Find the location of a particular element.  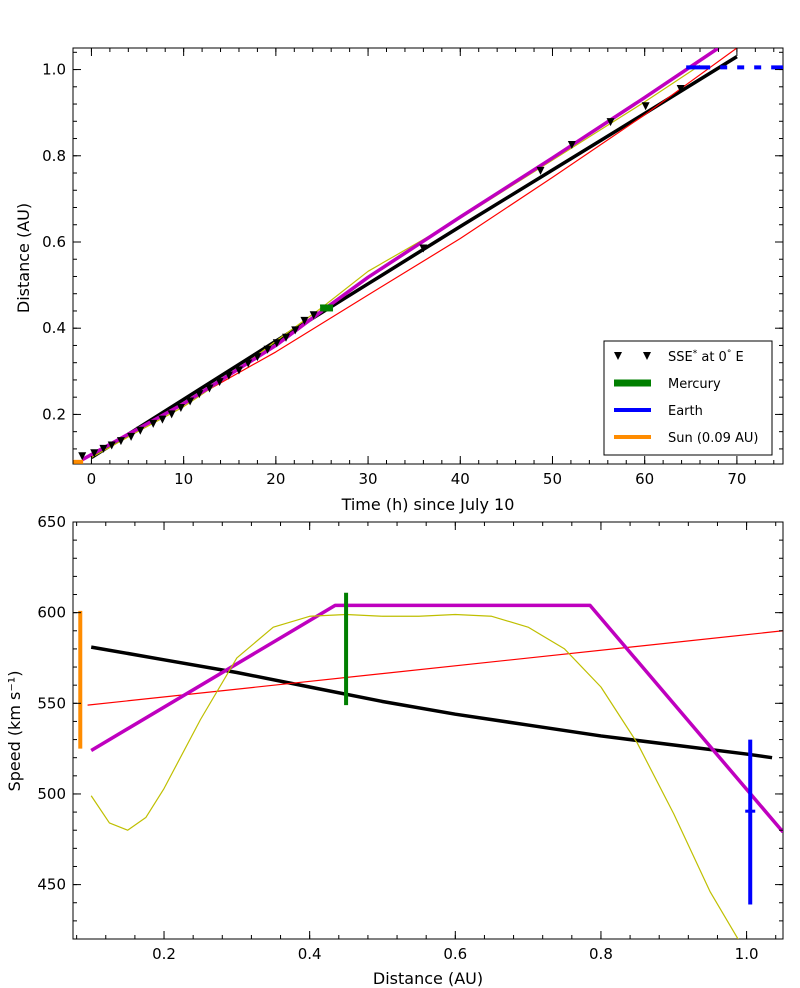

top-xtick-label: 20 is located at coordinates (275, 479).